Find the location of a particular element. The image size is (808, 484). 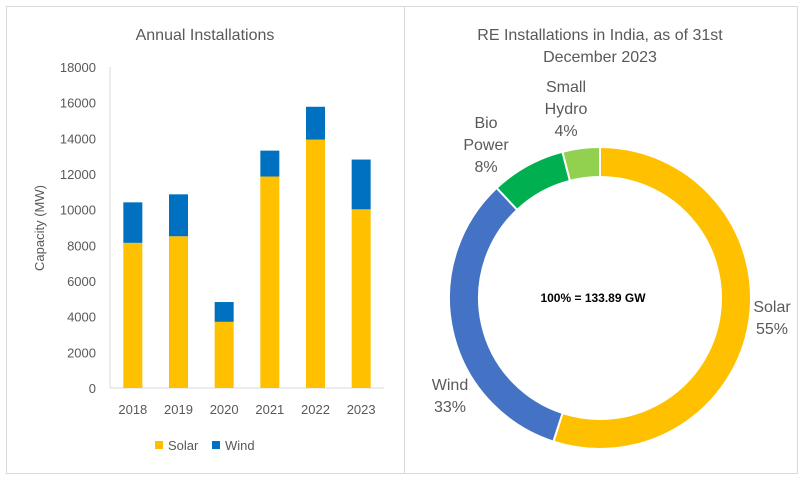

bar-chart-title: Annual Installations is located at coordinates (205, 35).